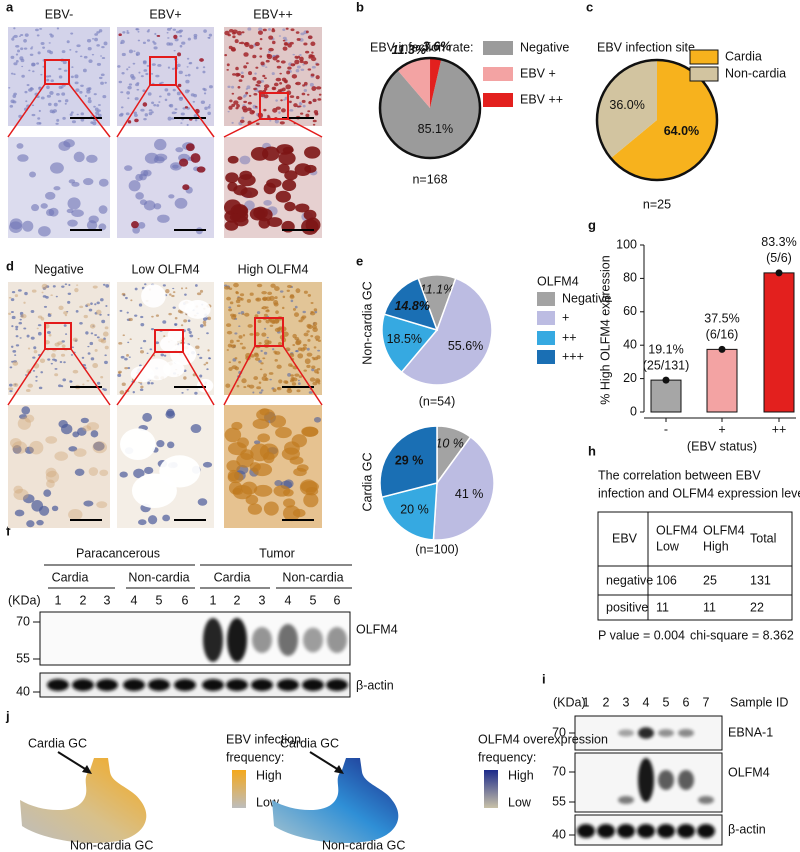 The image size is (800, 852). Describe the element at coordinates (436, 549) in the screenshot. I see `sample-size: (n=100)` at that location.